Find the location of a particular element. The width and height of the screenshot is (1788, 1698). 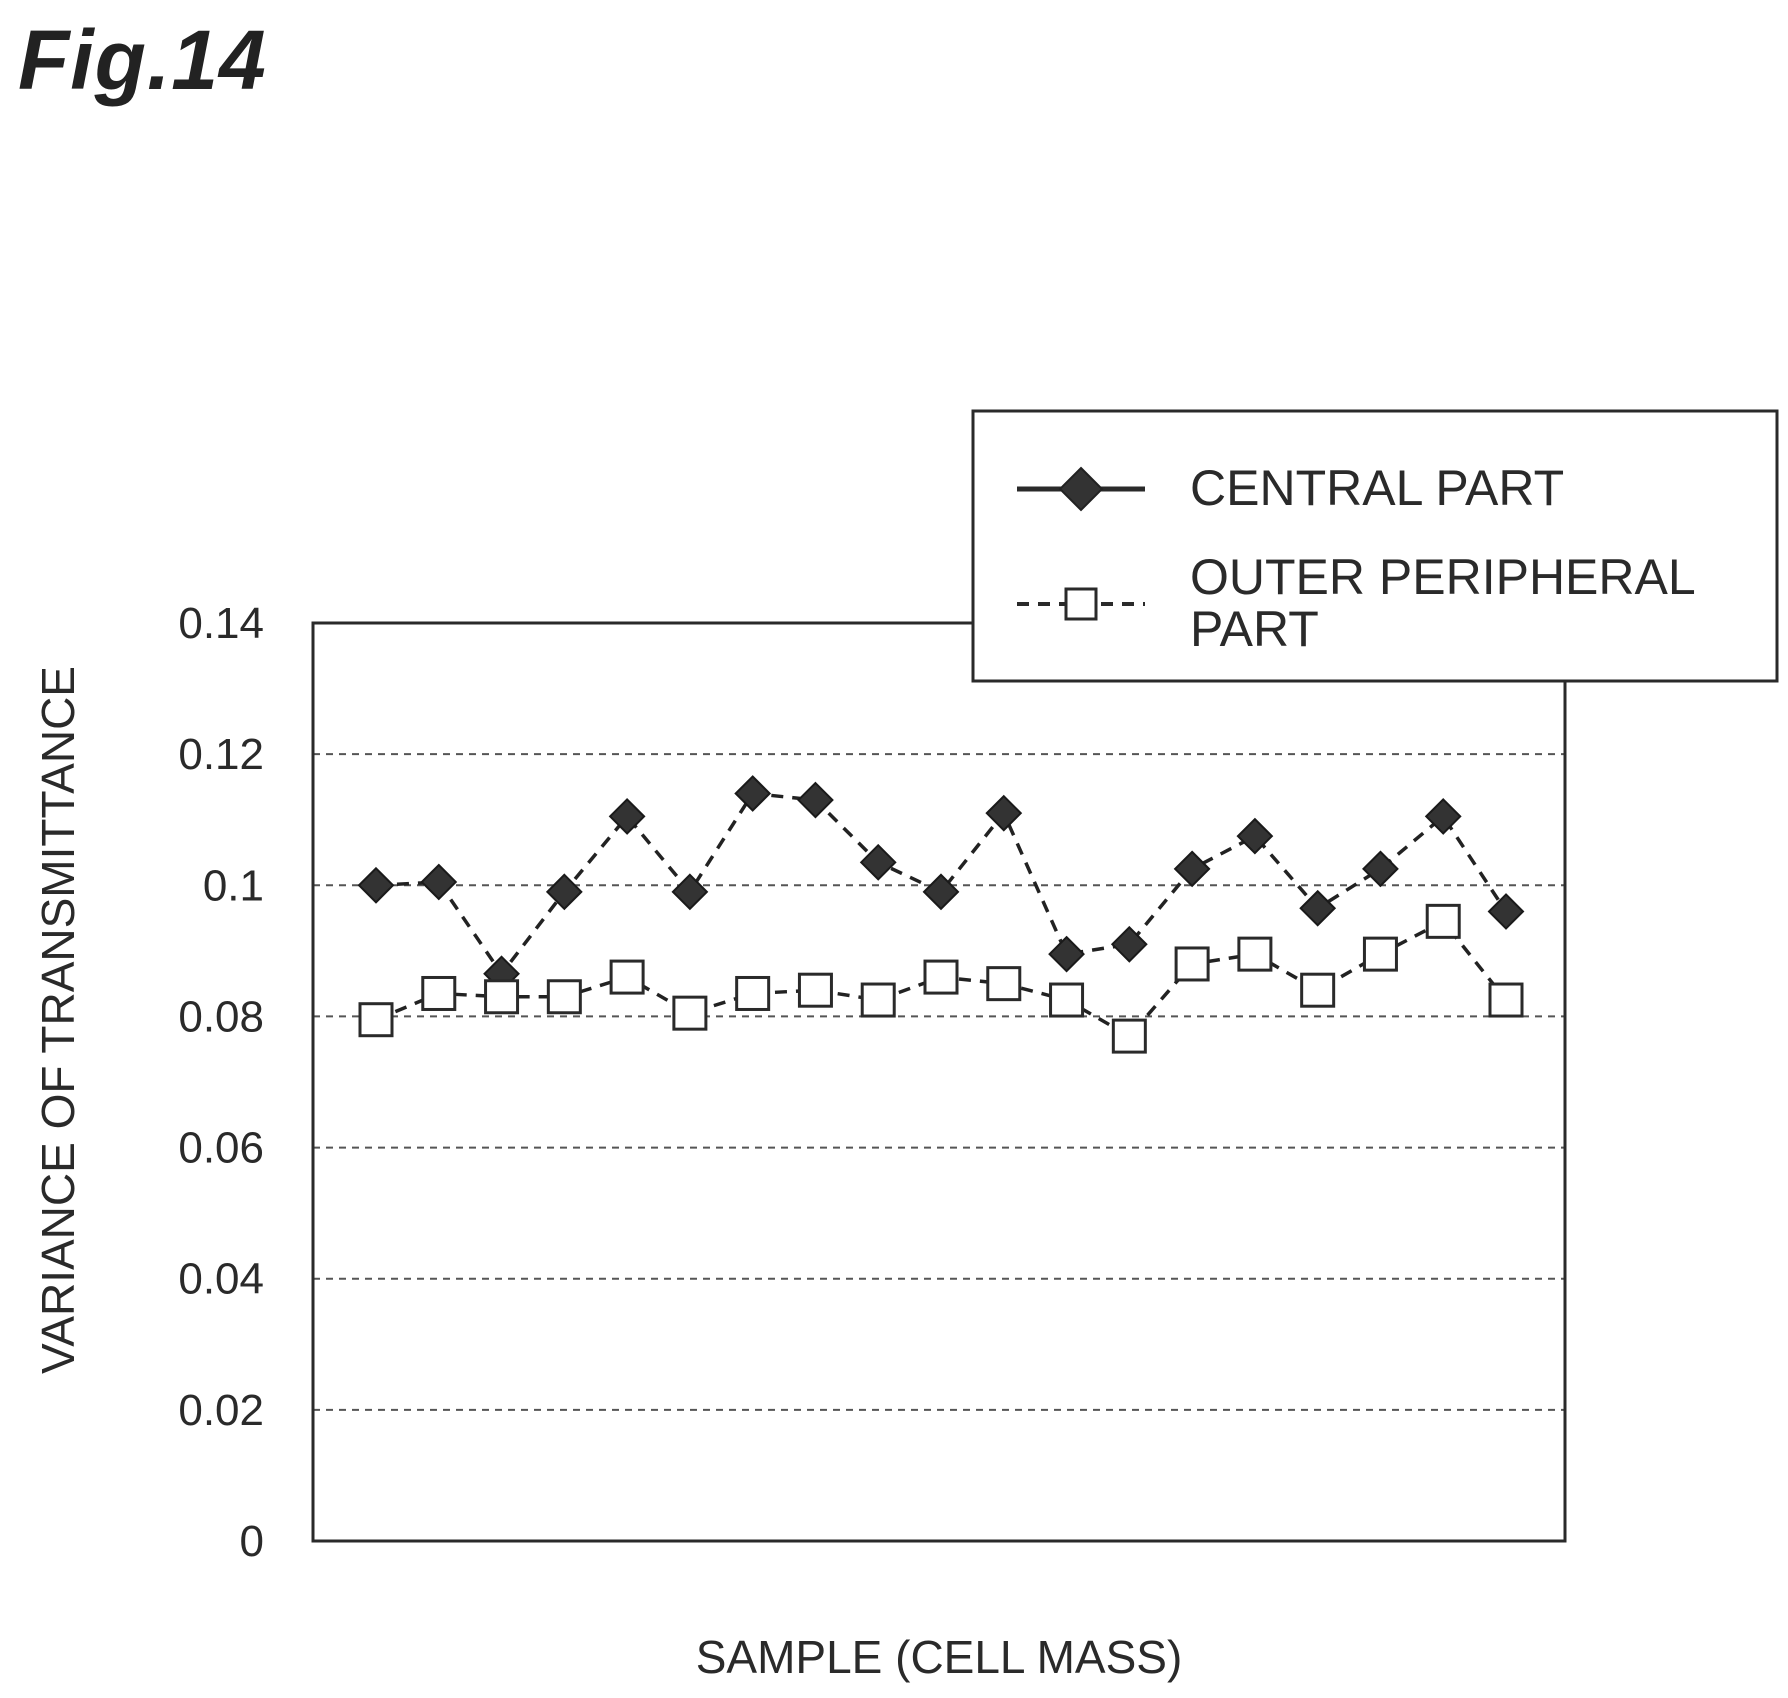

legend-central-label: CENTRAL PART is located at coordinates (1377, 488).